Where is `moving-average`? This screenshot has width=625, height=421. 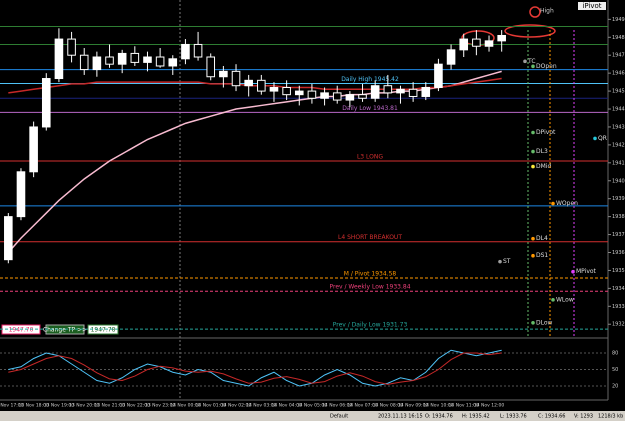 moving-average is located at coordinates (255, 85).